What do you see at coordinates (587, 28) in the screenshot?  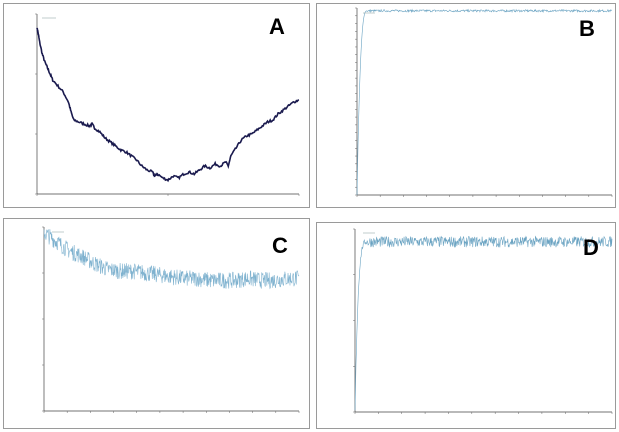 I see `panel-label-b: B` at bounding box center [587, 28].